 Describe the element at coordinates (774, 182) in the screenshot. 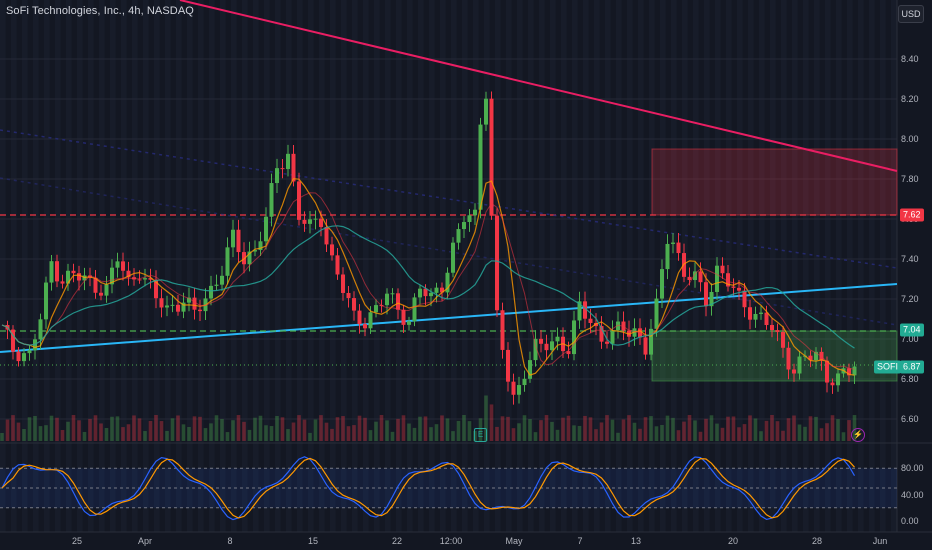

I see `short-position-zone` at that location.